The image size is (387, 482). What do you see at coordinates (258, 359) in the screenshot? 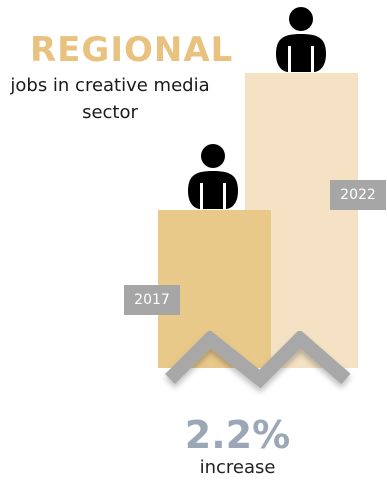
I see `double-up-chevron-icon` at bounding box center [258, 359].